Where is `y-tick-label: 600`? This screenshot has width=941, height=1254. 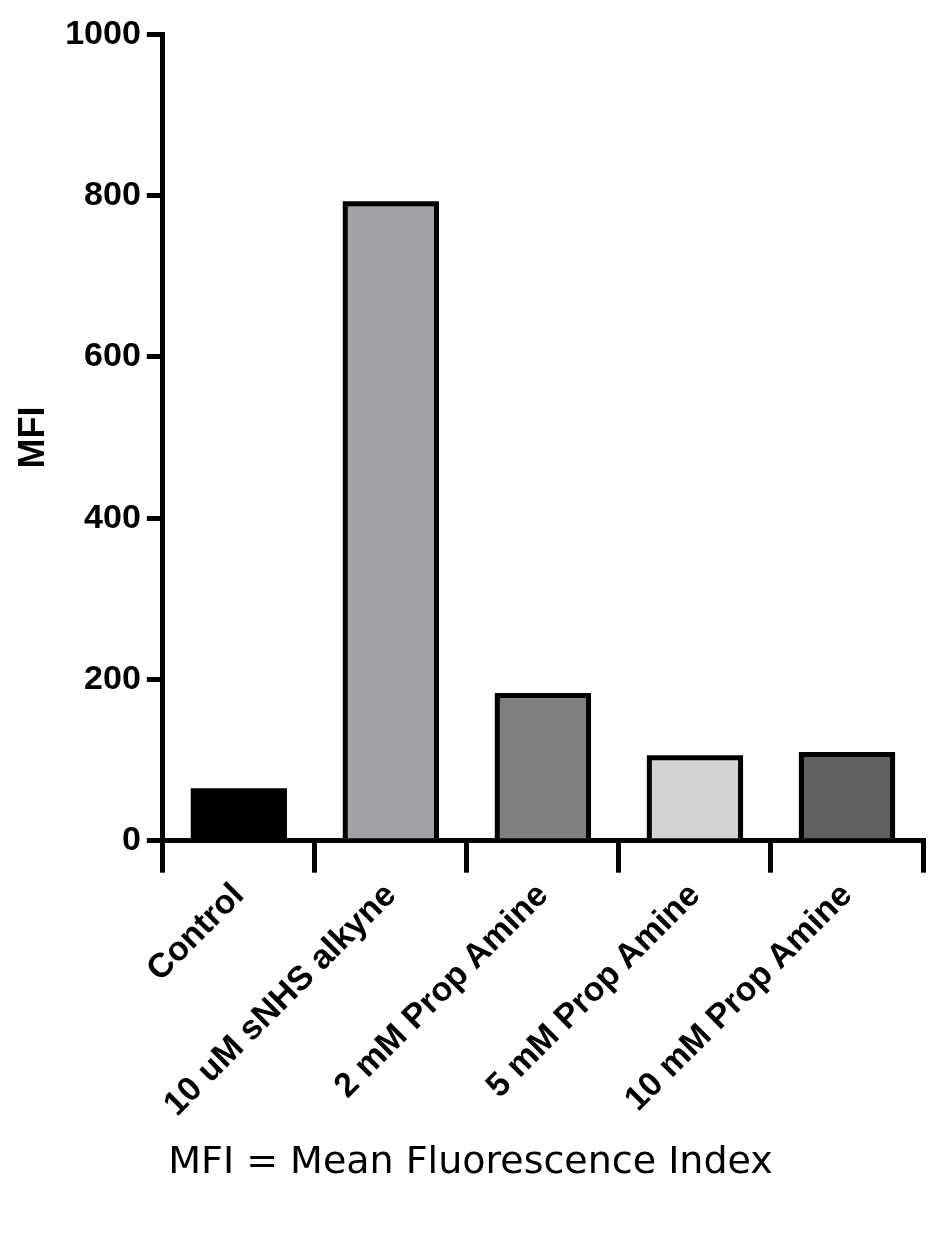 y-tick-label: 600 is located at coordinates (112, 354).